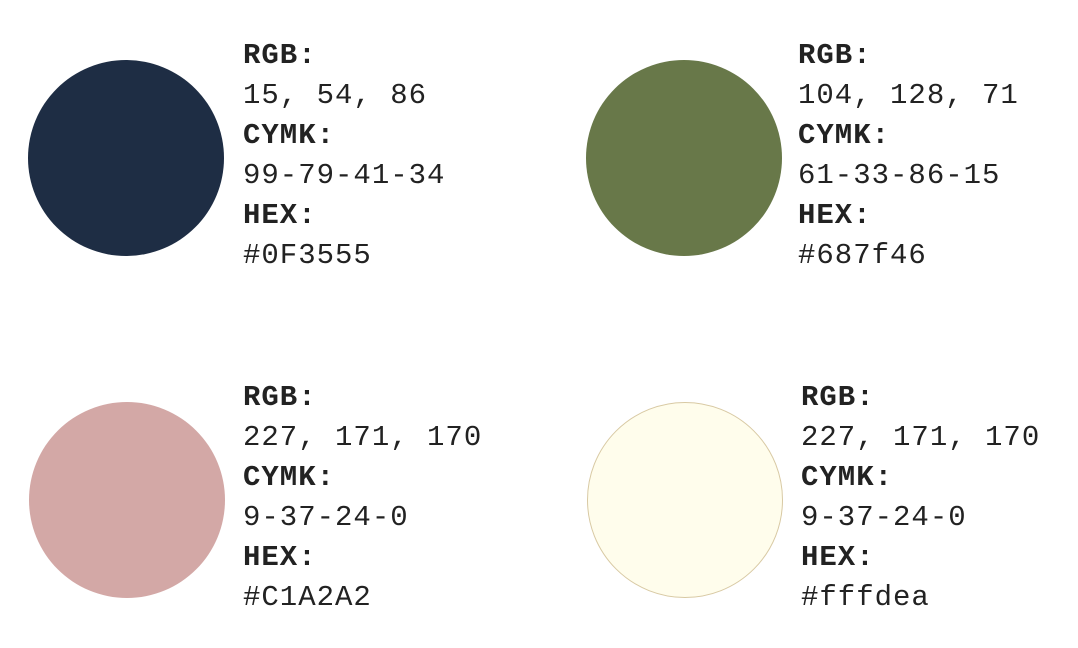  What do you see at coordinates (344, 175) in the screenshot?
I see `cymk-value: 99-79-41-34` at bounding box center [344, 175].